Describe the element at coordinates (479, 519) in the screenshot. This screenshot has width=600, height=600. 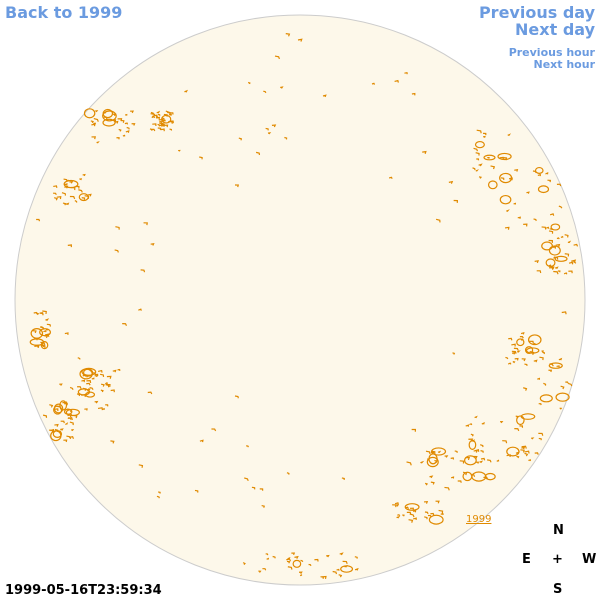
I see `year-link: 1999` at that location.